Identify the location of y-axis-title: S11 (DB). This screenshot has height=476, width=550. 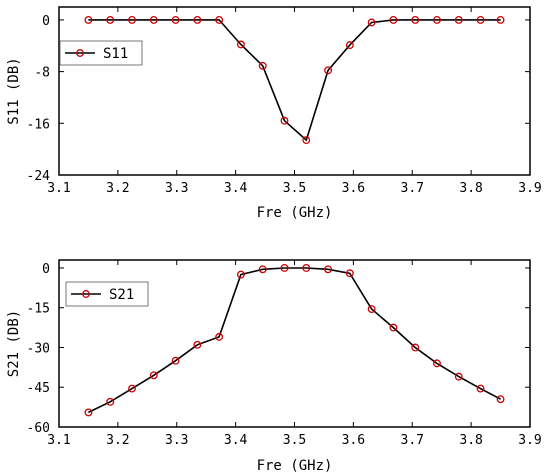
(14, 90).